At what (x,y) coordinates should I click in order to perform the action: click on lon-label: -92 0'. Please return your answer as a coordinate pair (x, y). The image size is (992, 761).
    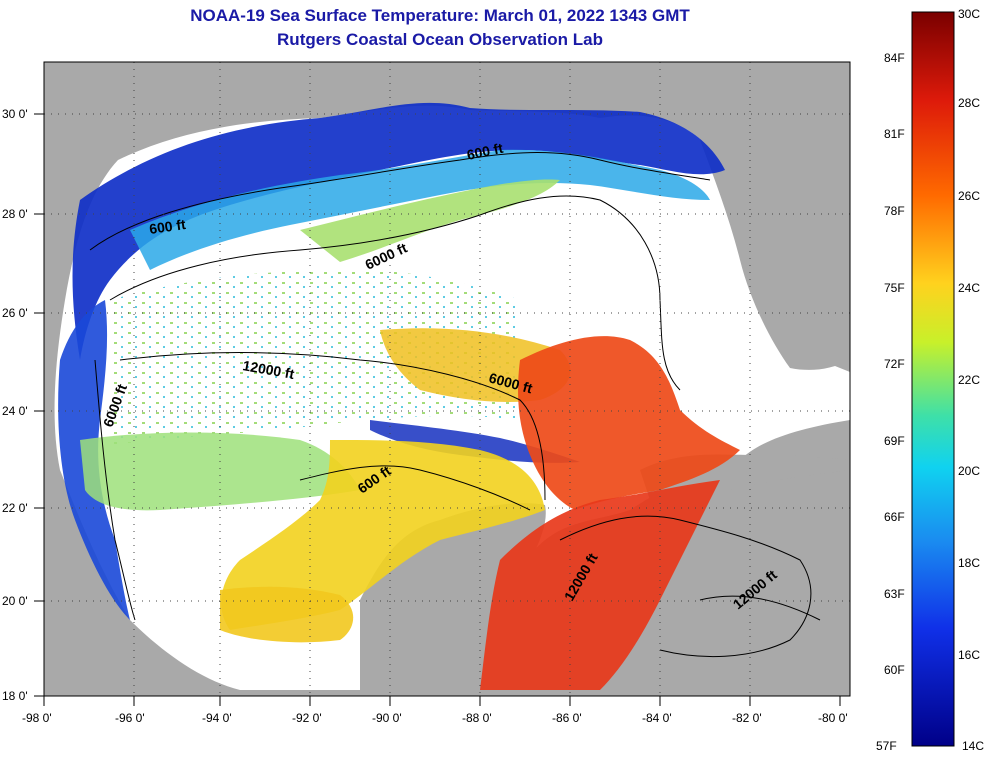
    Looking at the image, I should click on (307, 718).